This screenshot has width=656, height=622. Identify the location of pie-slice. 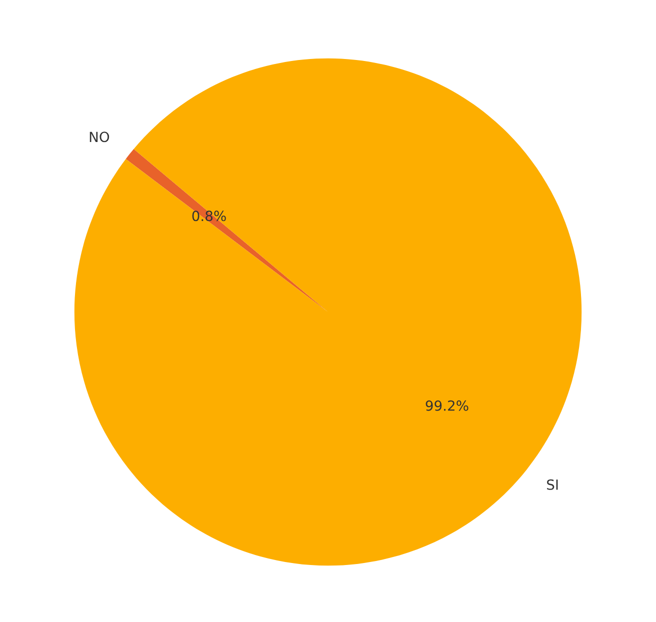
(227, 230).